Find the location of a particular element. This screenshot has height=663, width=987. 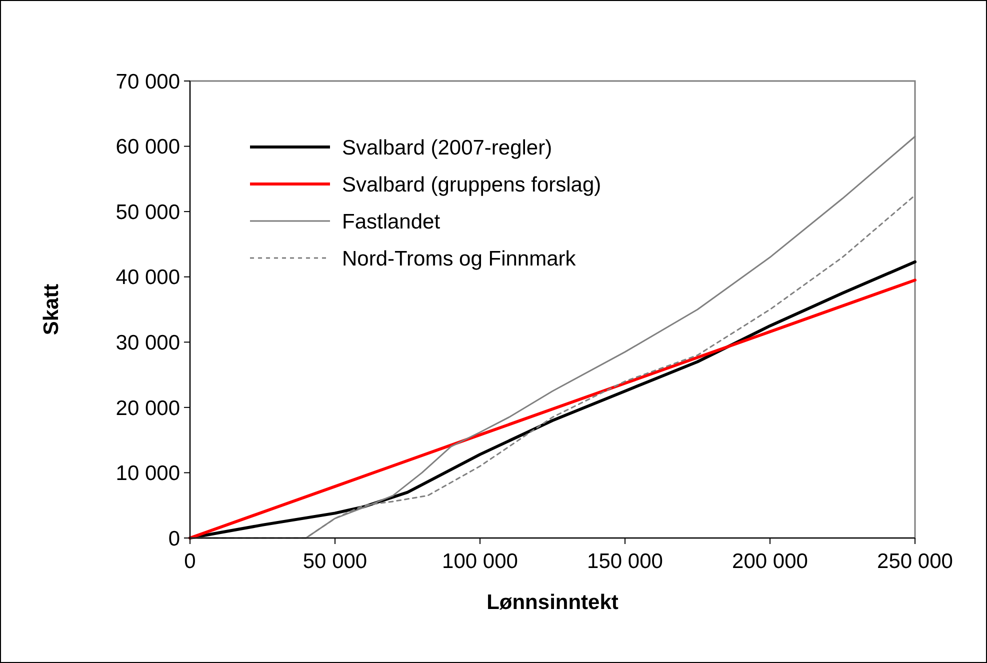

y-tick-label: 10 000 is located at coordinates (148, 474).